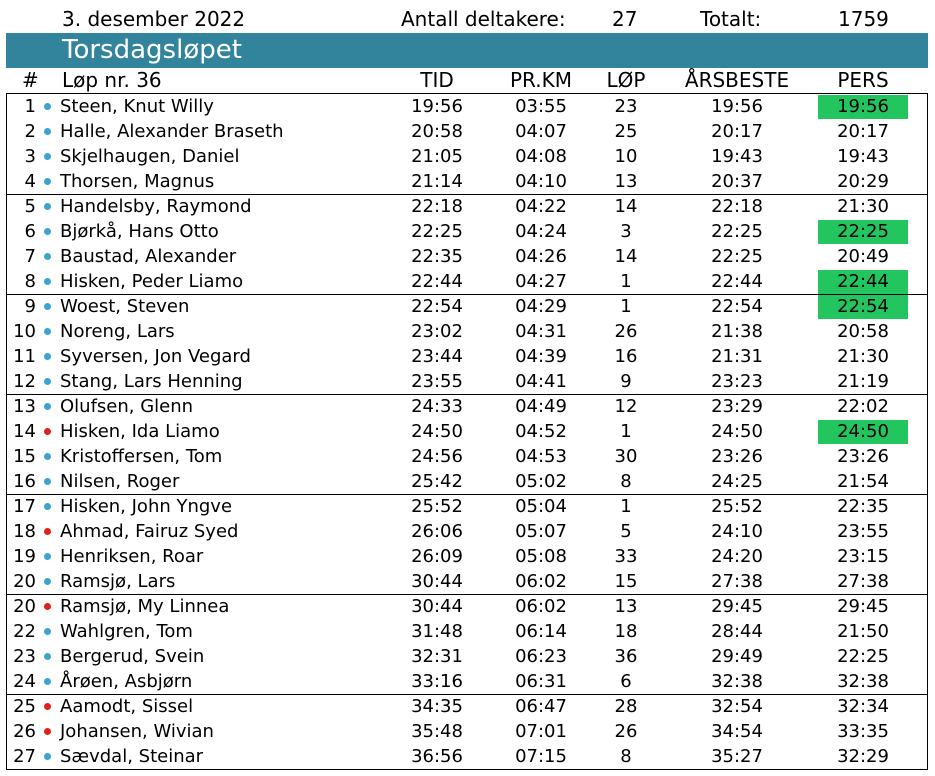 The height and width of the screenshot is (776, 935). What do you see at coordinates (541, 406) in the screenshot?
I see `cell-pace: 04:49` at bounding box center [541, 406].